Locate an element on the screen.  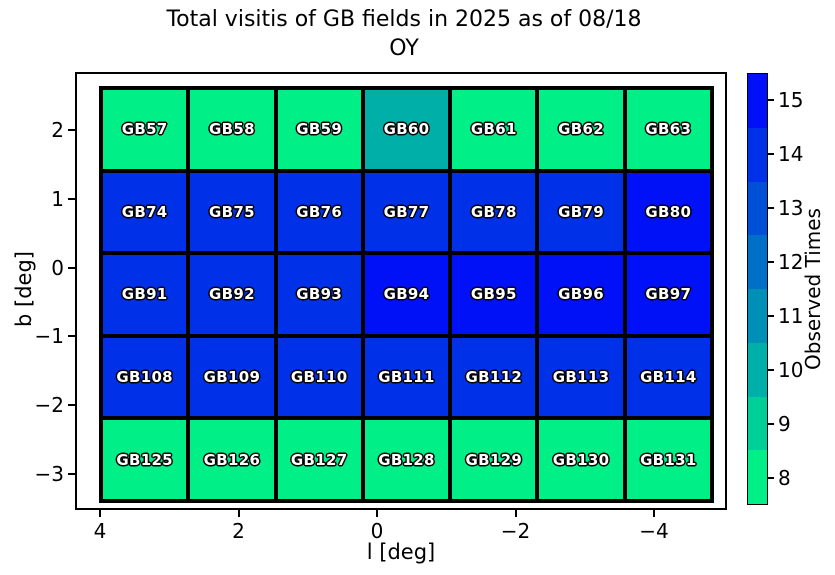
field-cell: GB59 is located at coordinates (319, 129).